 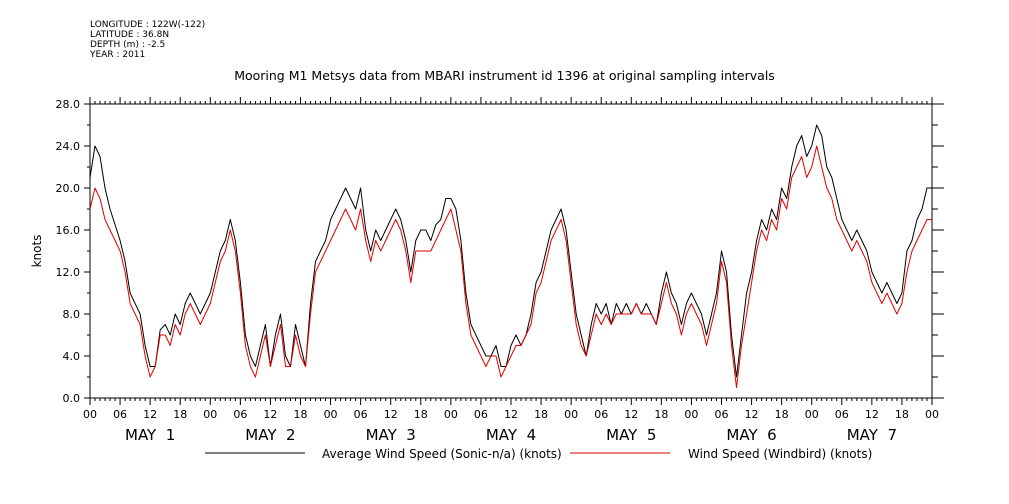 I want to click on x-day-label: MAY 2, so click(x=270, y=435).